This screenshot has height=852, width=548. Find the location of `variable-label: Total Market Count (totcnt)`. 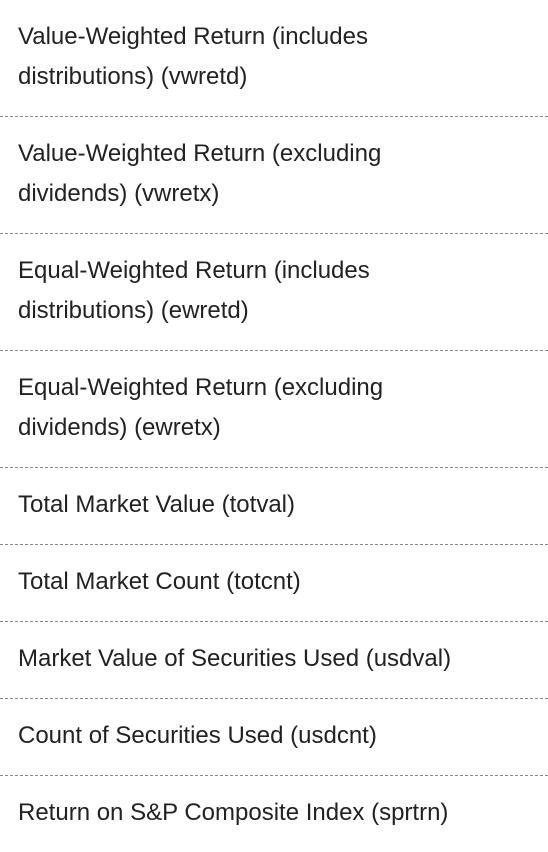

variable-label: Total Market Count (totcnt) is located at coordinates (159, 581).